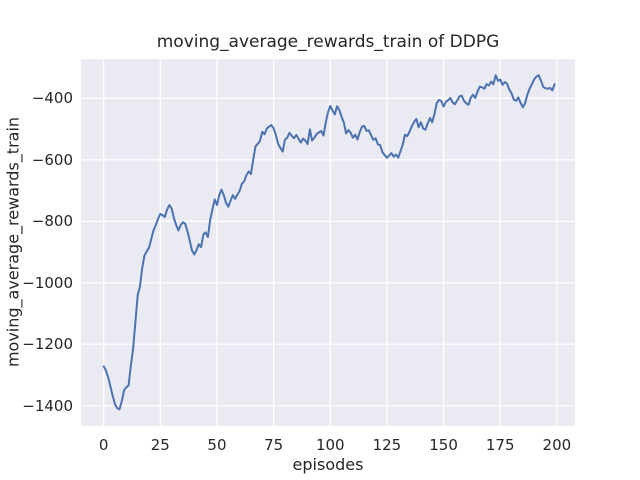 The image size is (640, 480). I want to click on x-tick-label: 200, so click(557, 445).